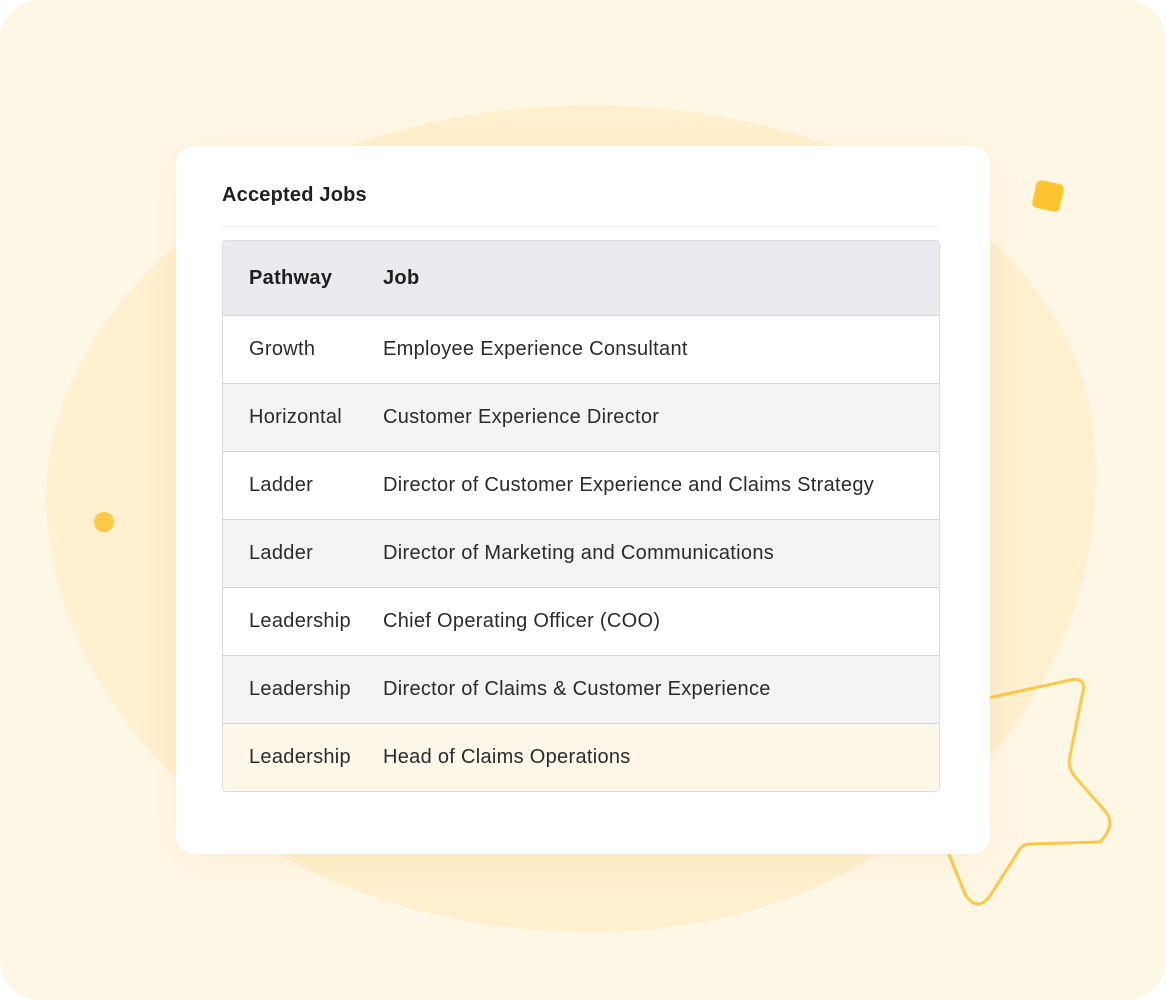 Image resolution: width=1166 pixels, height=1000 pixels. I want to click on job-cell: Director of Claims & Customer Experience, so click(577, 689).